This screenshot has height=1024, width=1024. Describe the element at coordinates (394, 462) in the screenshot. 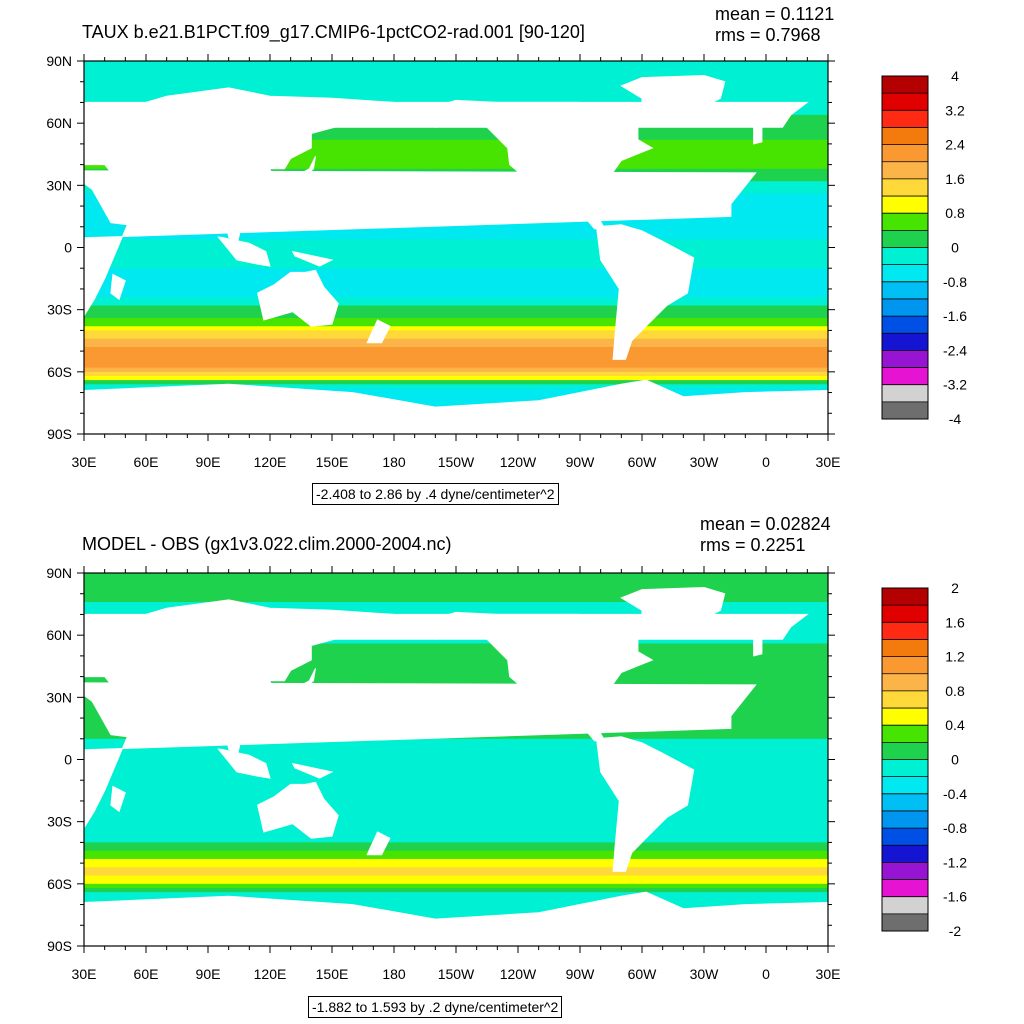

I see `x-tick-label: 180` at that location.